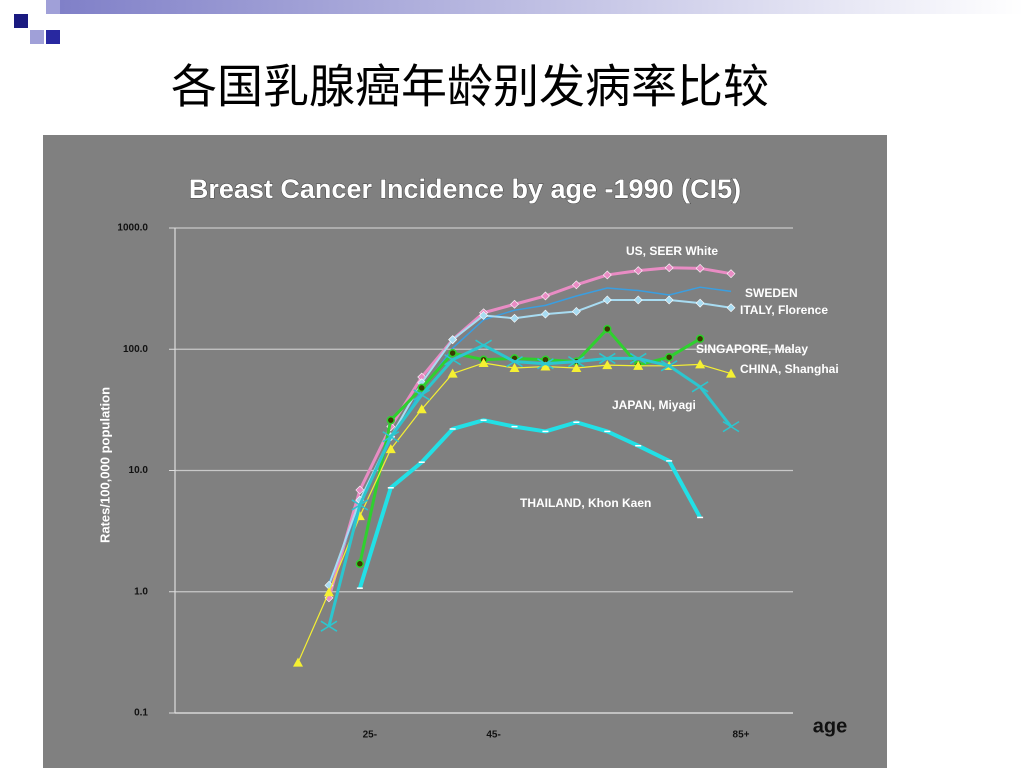  I want to click on y-axis-label: Rates/100,000 population, so click(104, 465).